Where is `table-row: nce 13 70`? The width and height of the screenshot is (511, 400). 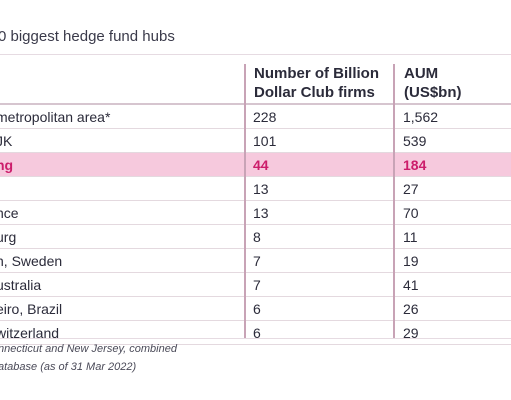
table-row: nce 13 70 is located at coordinates (255, 213).